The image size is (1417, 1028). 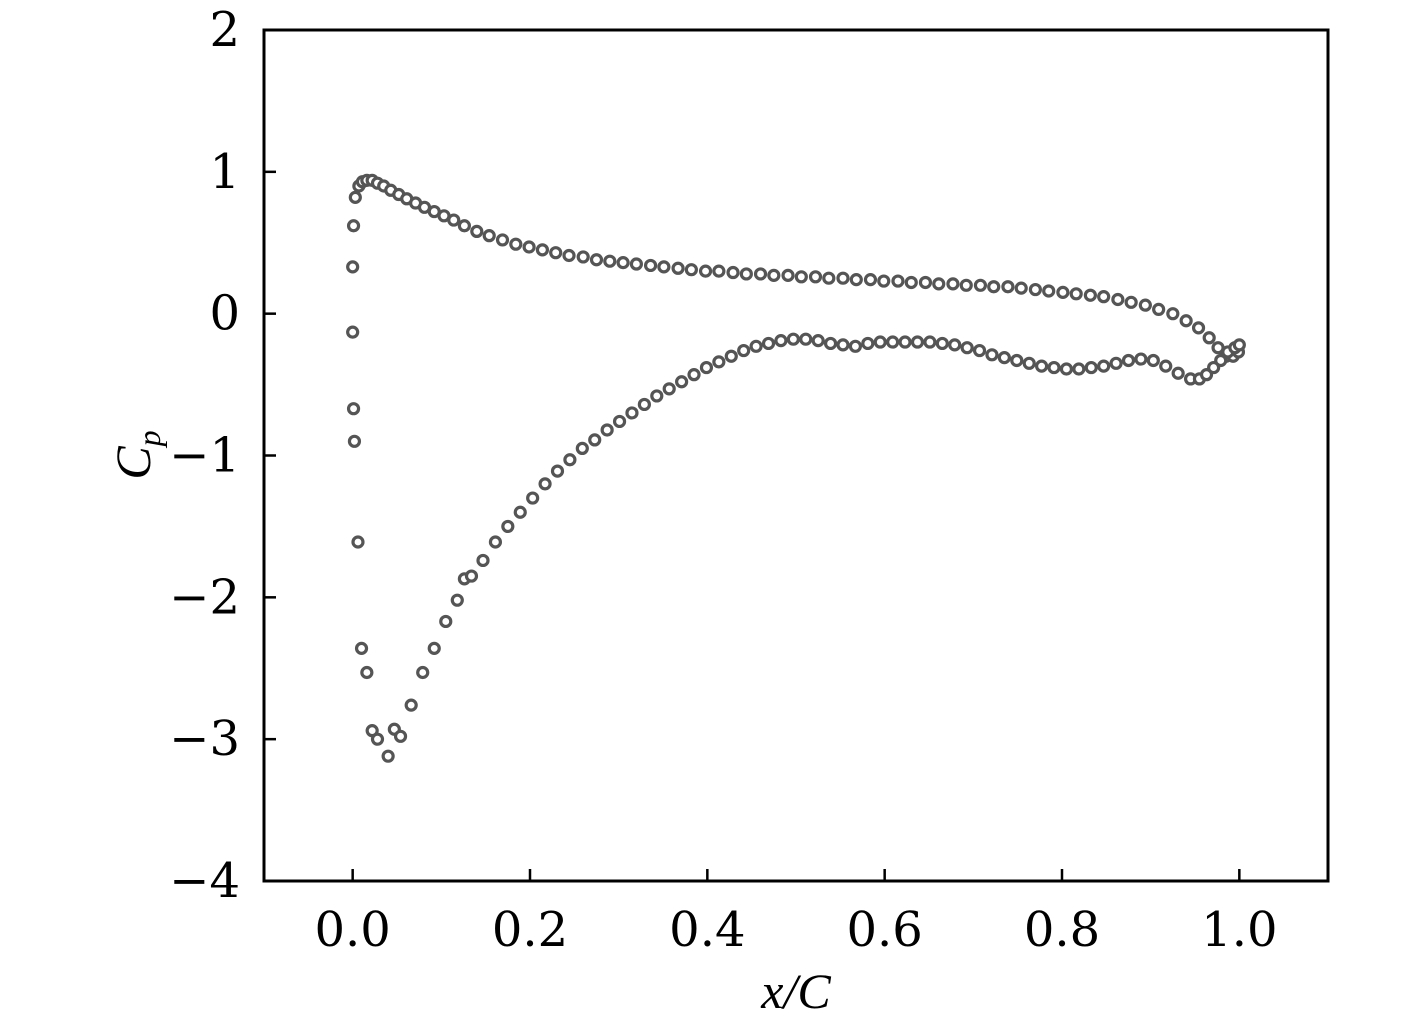 What do you see at coordinates (149, 439) in the screenshot?
I see `y-axis-label-subscript: p` at bounding box center [149, 439].